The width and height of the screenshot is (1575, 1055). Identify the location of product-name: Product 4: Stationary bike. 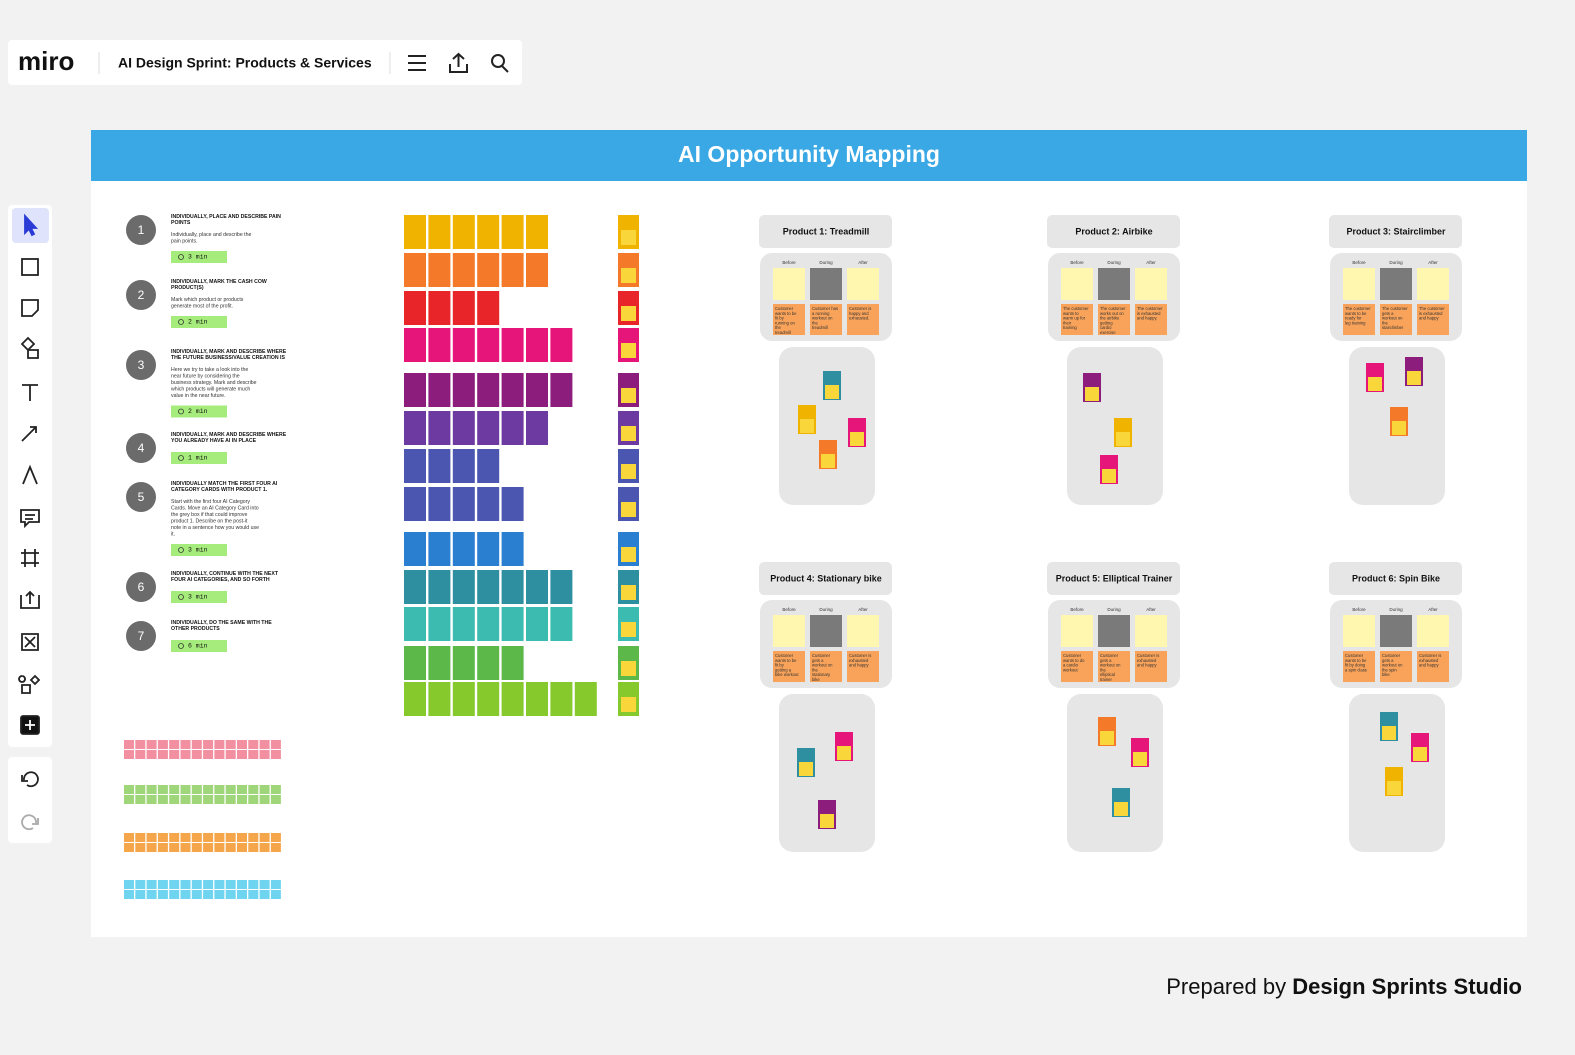
(826, 578).